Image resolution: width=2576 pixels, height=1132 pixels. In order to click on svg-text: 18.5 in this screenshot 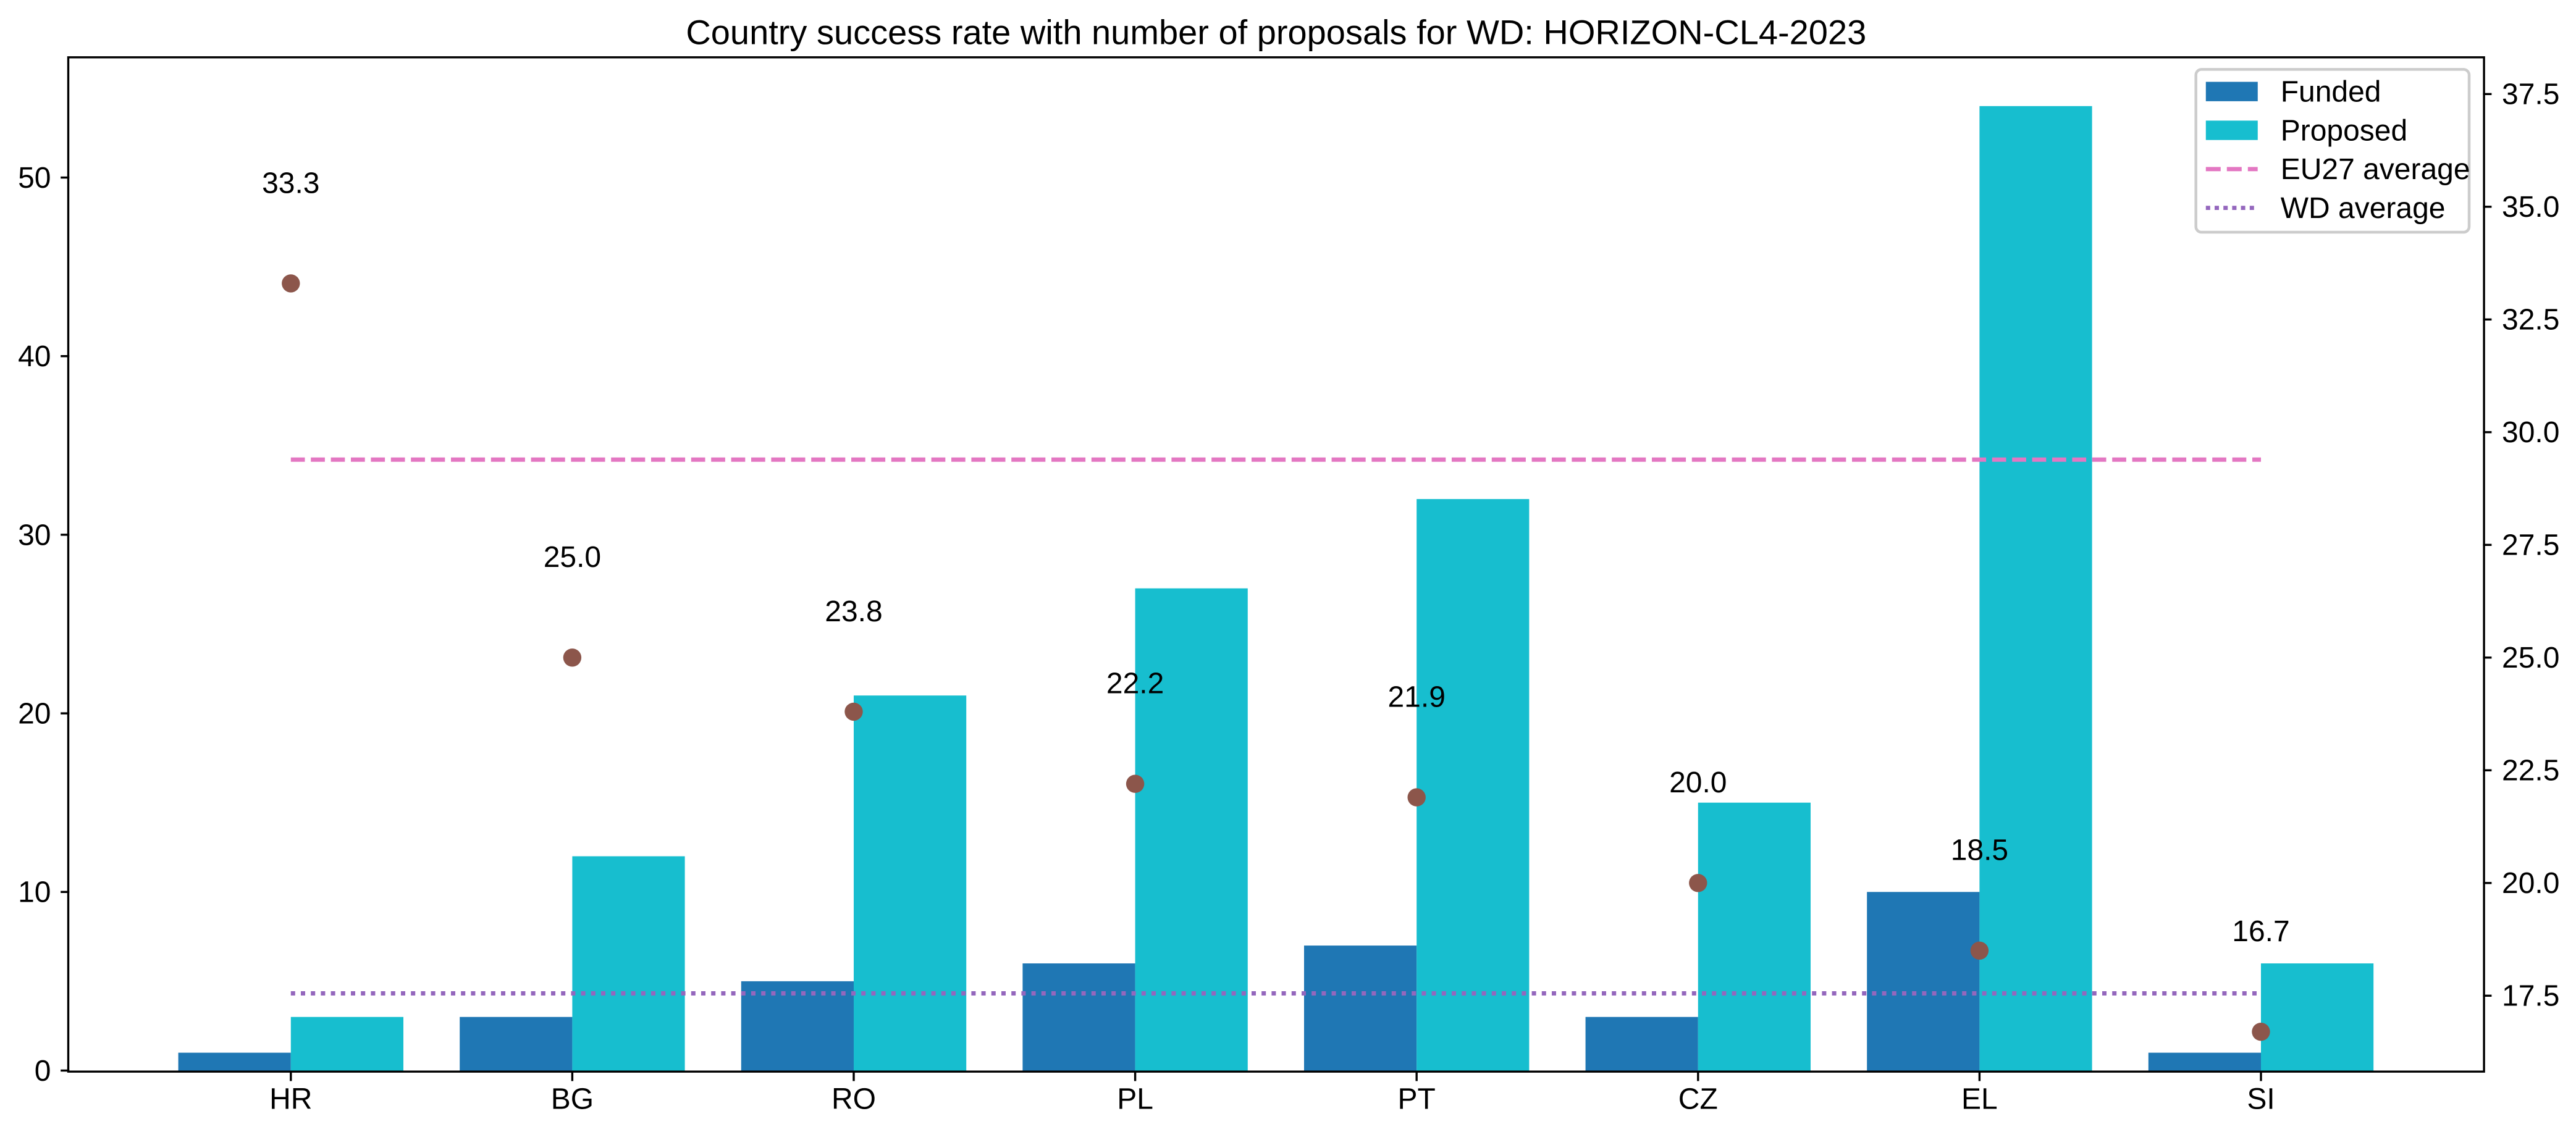, I will do `click(1979, 850)`.